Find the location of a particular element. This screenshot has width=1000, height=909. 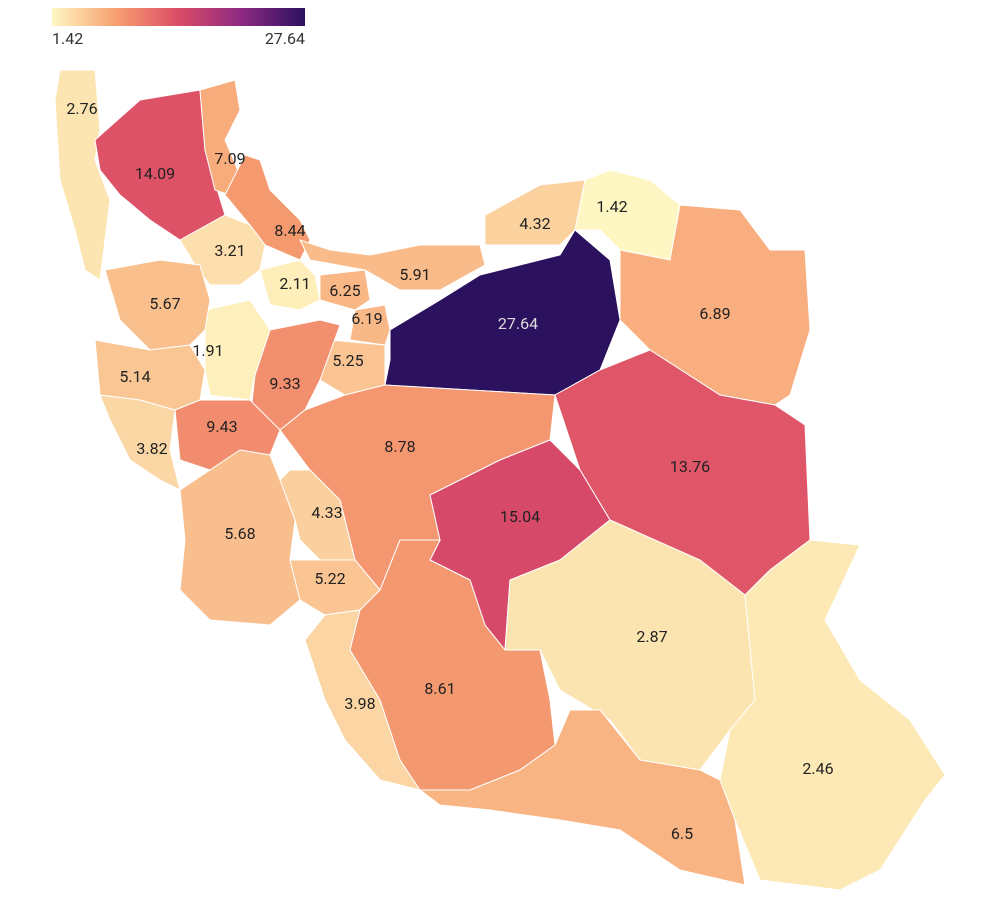

region-label: 6.19 is located at coordinates (366, 318).